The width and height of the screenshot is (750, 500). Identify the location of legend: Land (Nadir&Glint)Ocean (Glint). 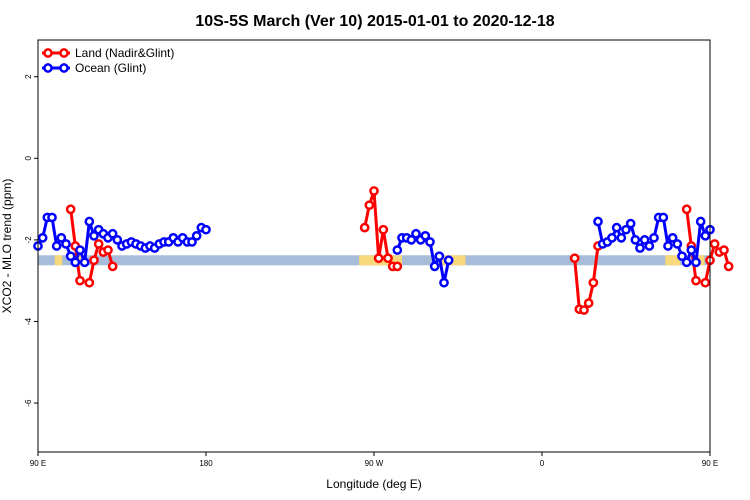
(108, 60).